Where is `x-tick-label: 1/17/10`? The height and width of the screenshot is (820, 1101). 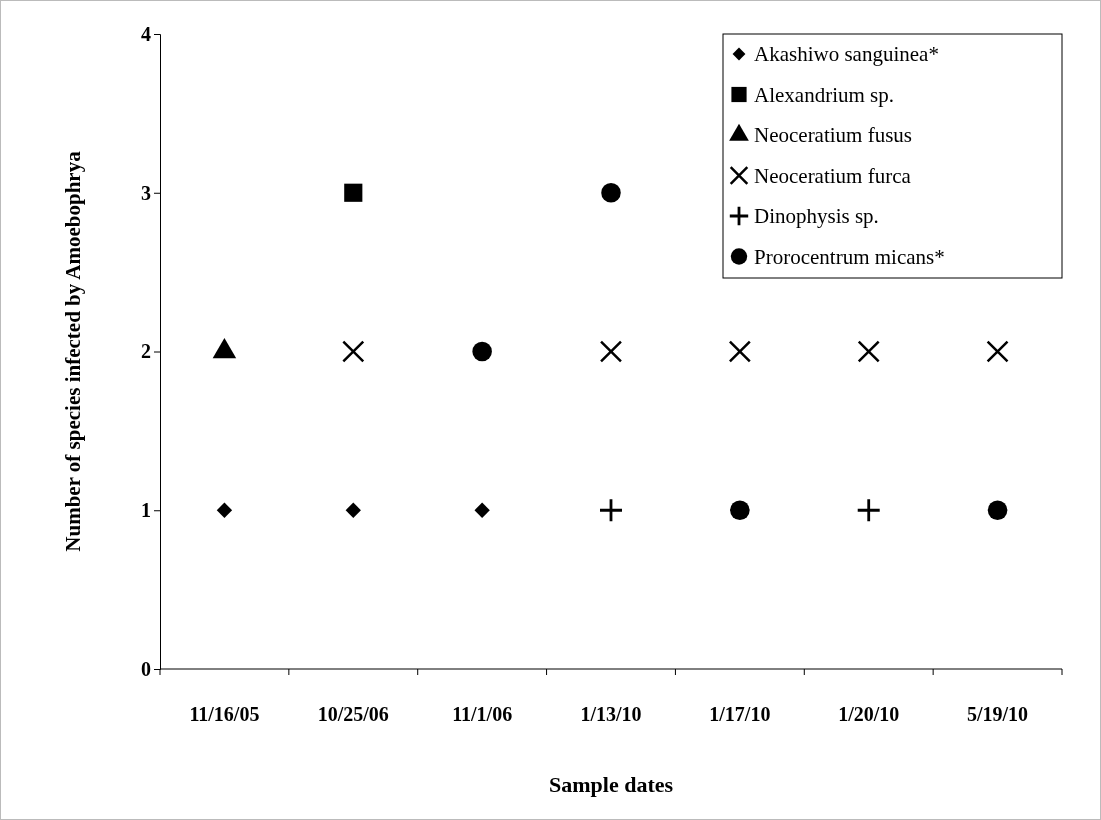 x-tick-label: 1/17/10 is located at coordinates (740, 714).